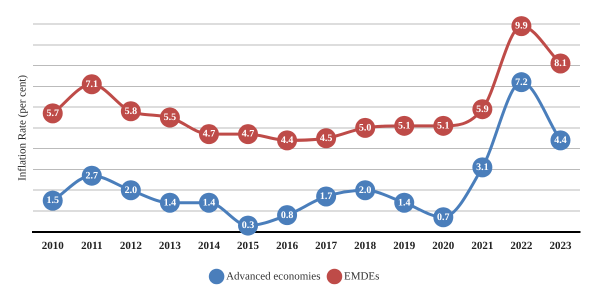  I want to click on data-label: 9.9, so click(521, 26).